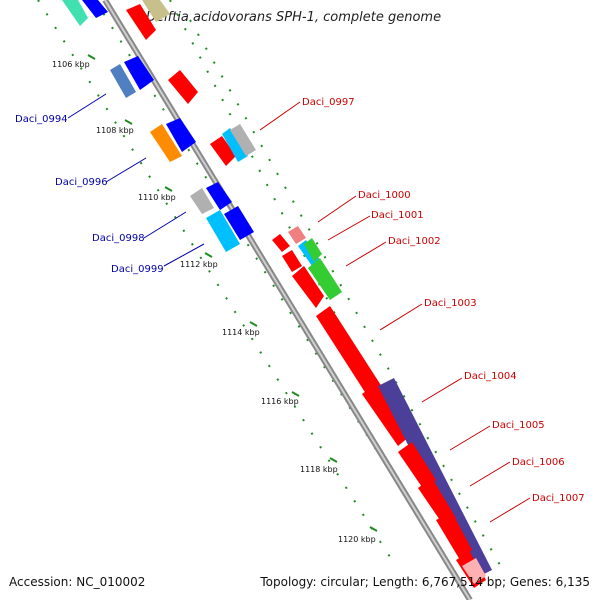 This screenshot has width=600, height=600. I want to click on gene-label: Daci_1002, so click(414, 241).